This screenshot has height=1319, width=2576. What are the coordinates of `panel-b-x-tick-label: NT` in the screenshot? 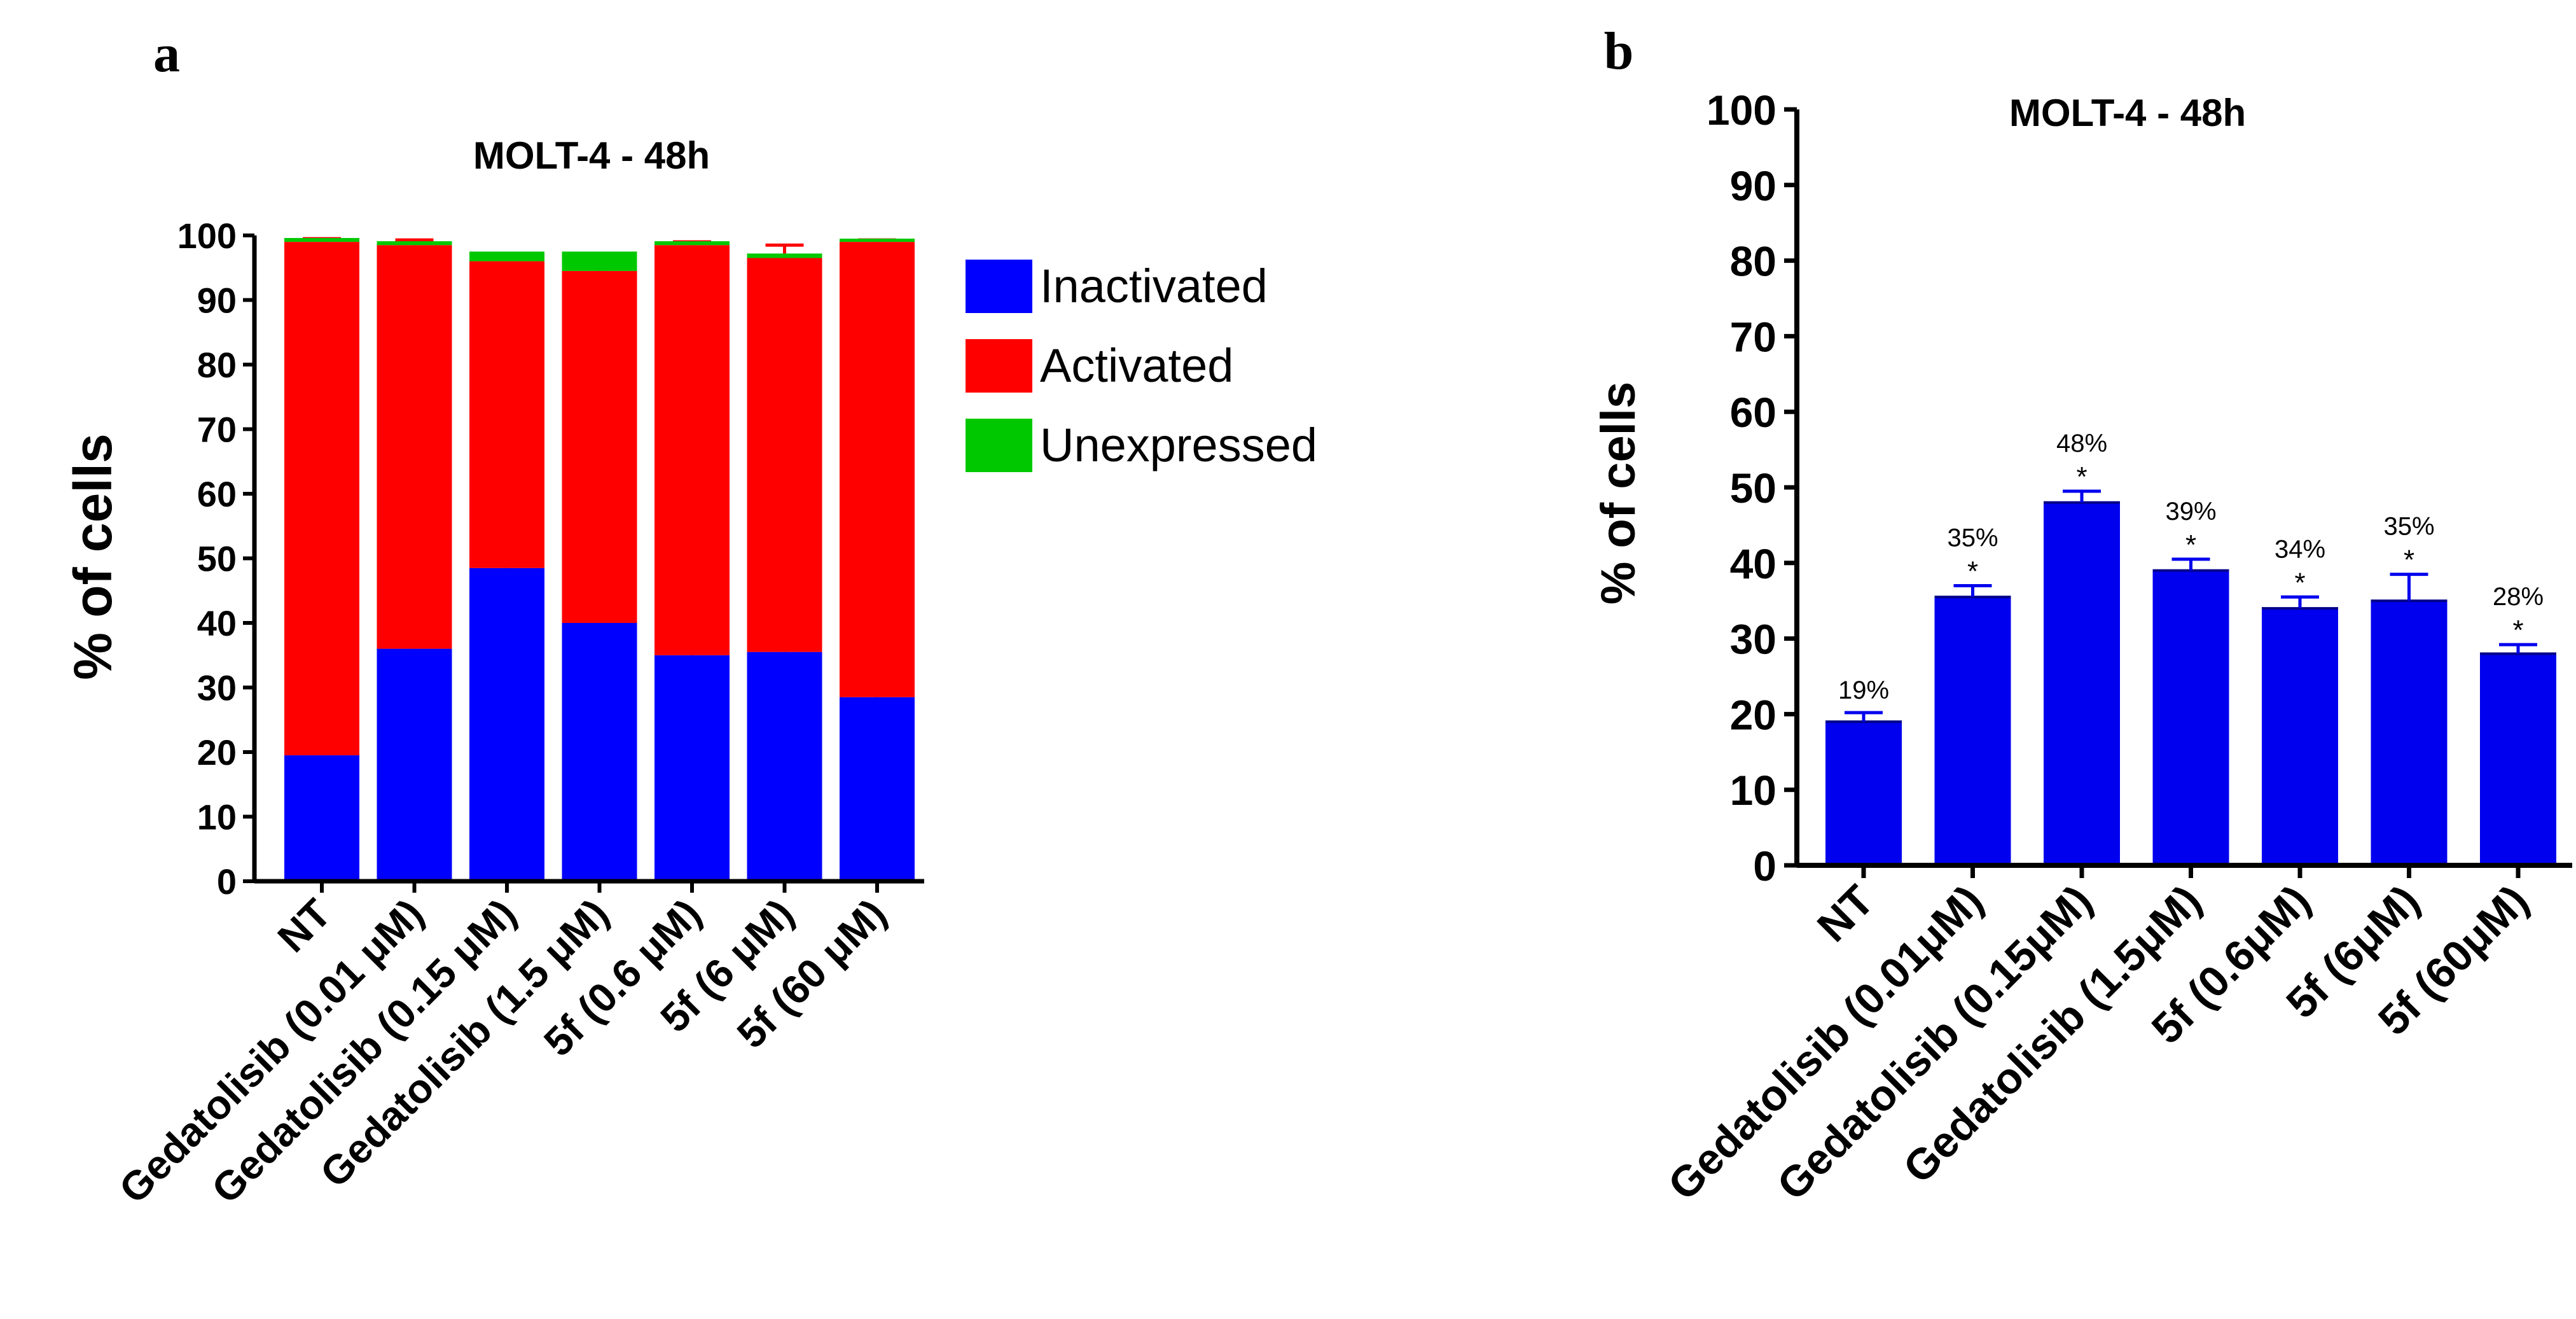 It's located at (1845, 914).